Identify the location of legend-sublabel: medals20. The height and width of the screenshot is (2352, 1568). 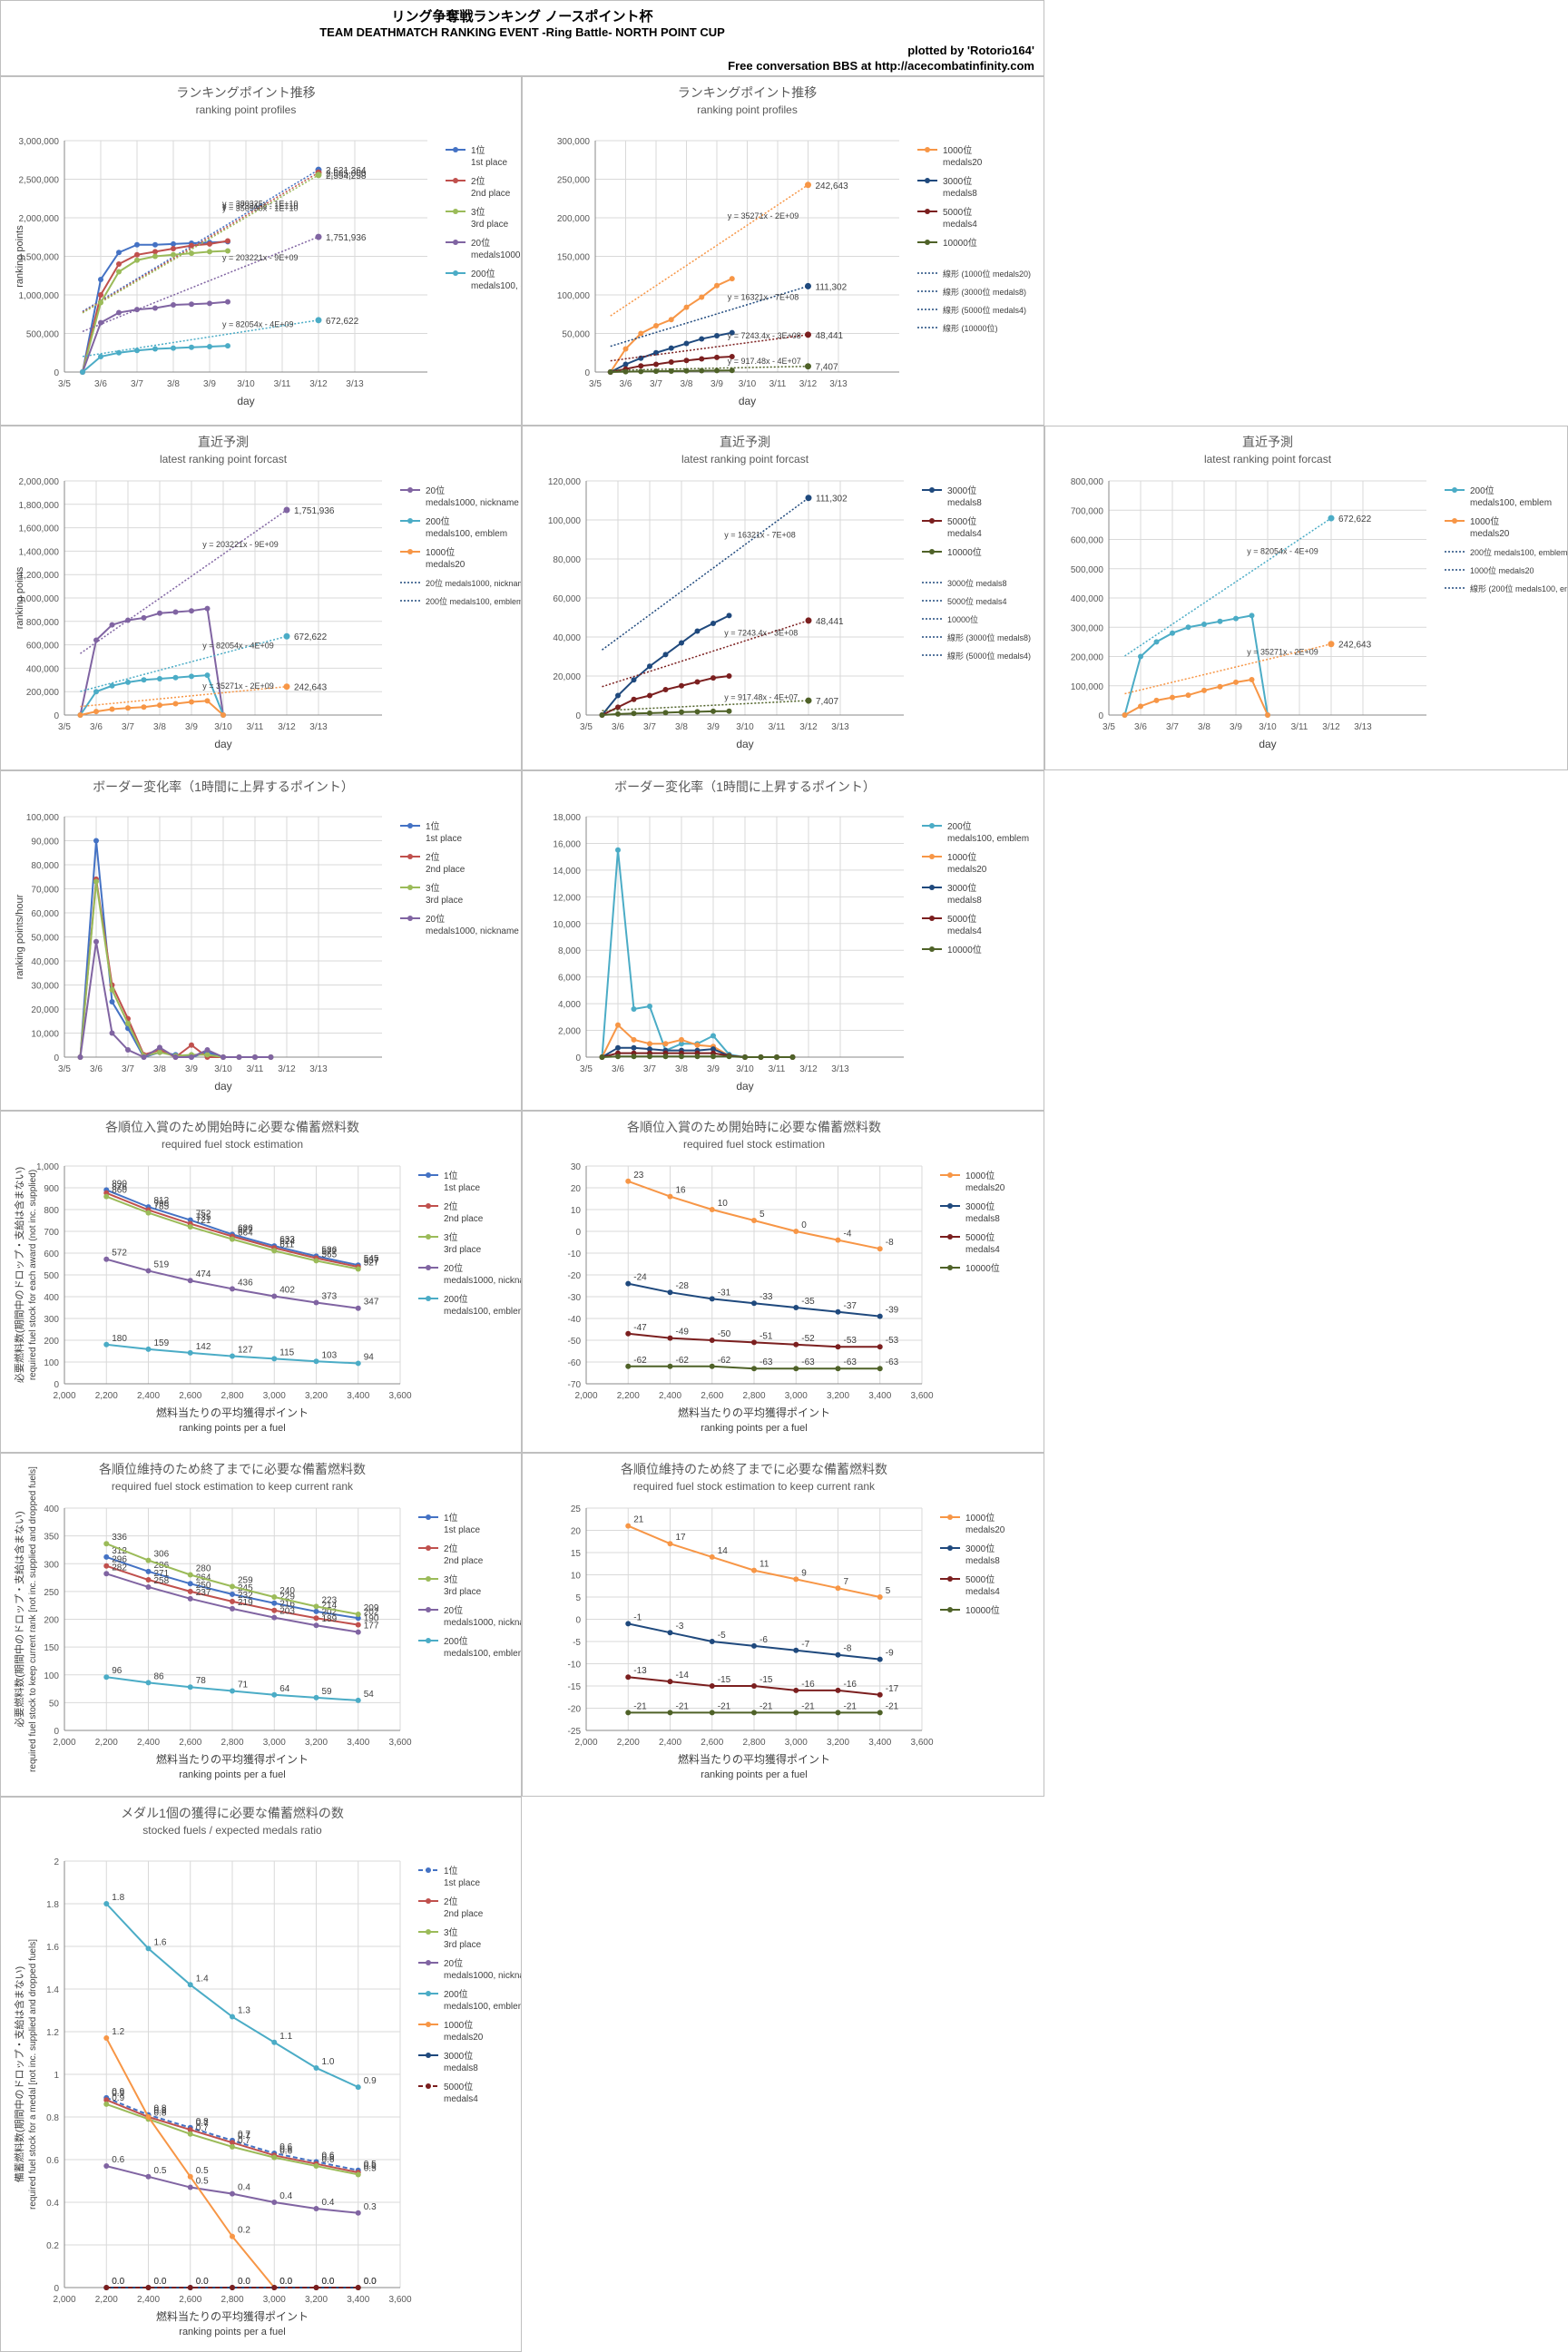
(464, 2038).